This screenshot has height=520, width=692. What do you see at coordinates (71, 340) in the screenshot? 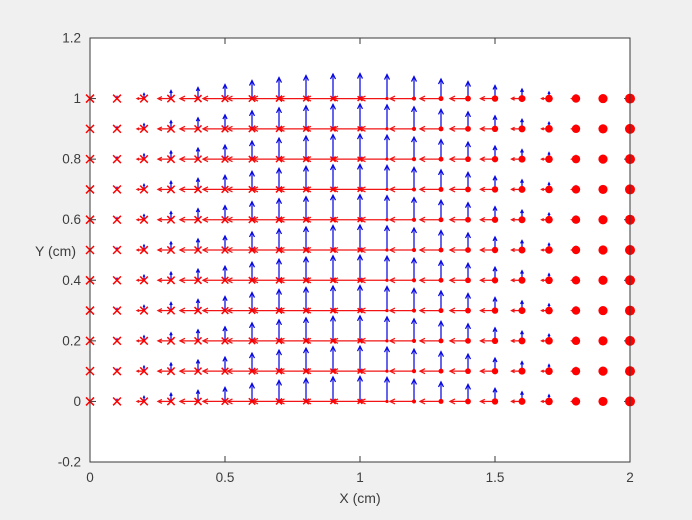
I see `y-tick-label: 0.2` at bounding box center [71, 340].